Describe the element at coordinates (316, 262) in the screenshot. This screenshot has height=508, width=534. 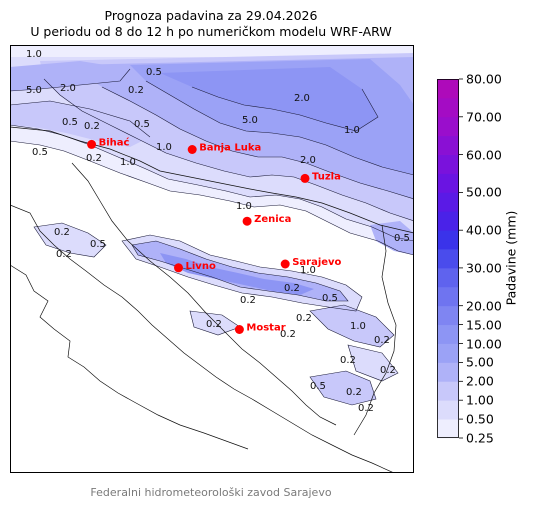
I see `city-label: Sarajevo` at that location.